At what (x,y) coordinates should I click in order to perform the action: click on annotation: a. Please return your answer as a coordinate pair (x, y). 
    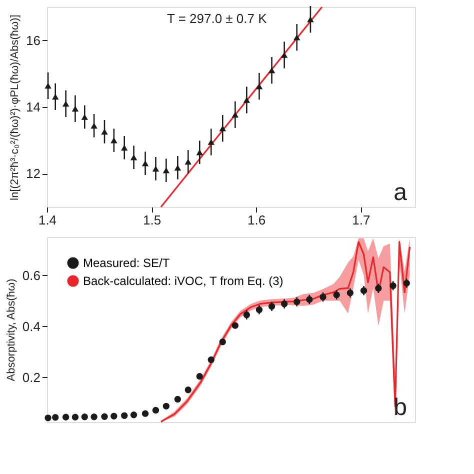
    Looking at the image, I should click on (401, 192).